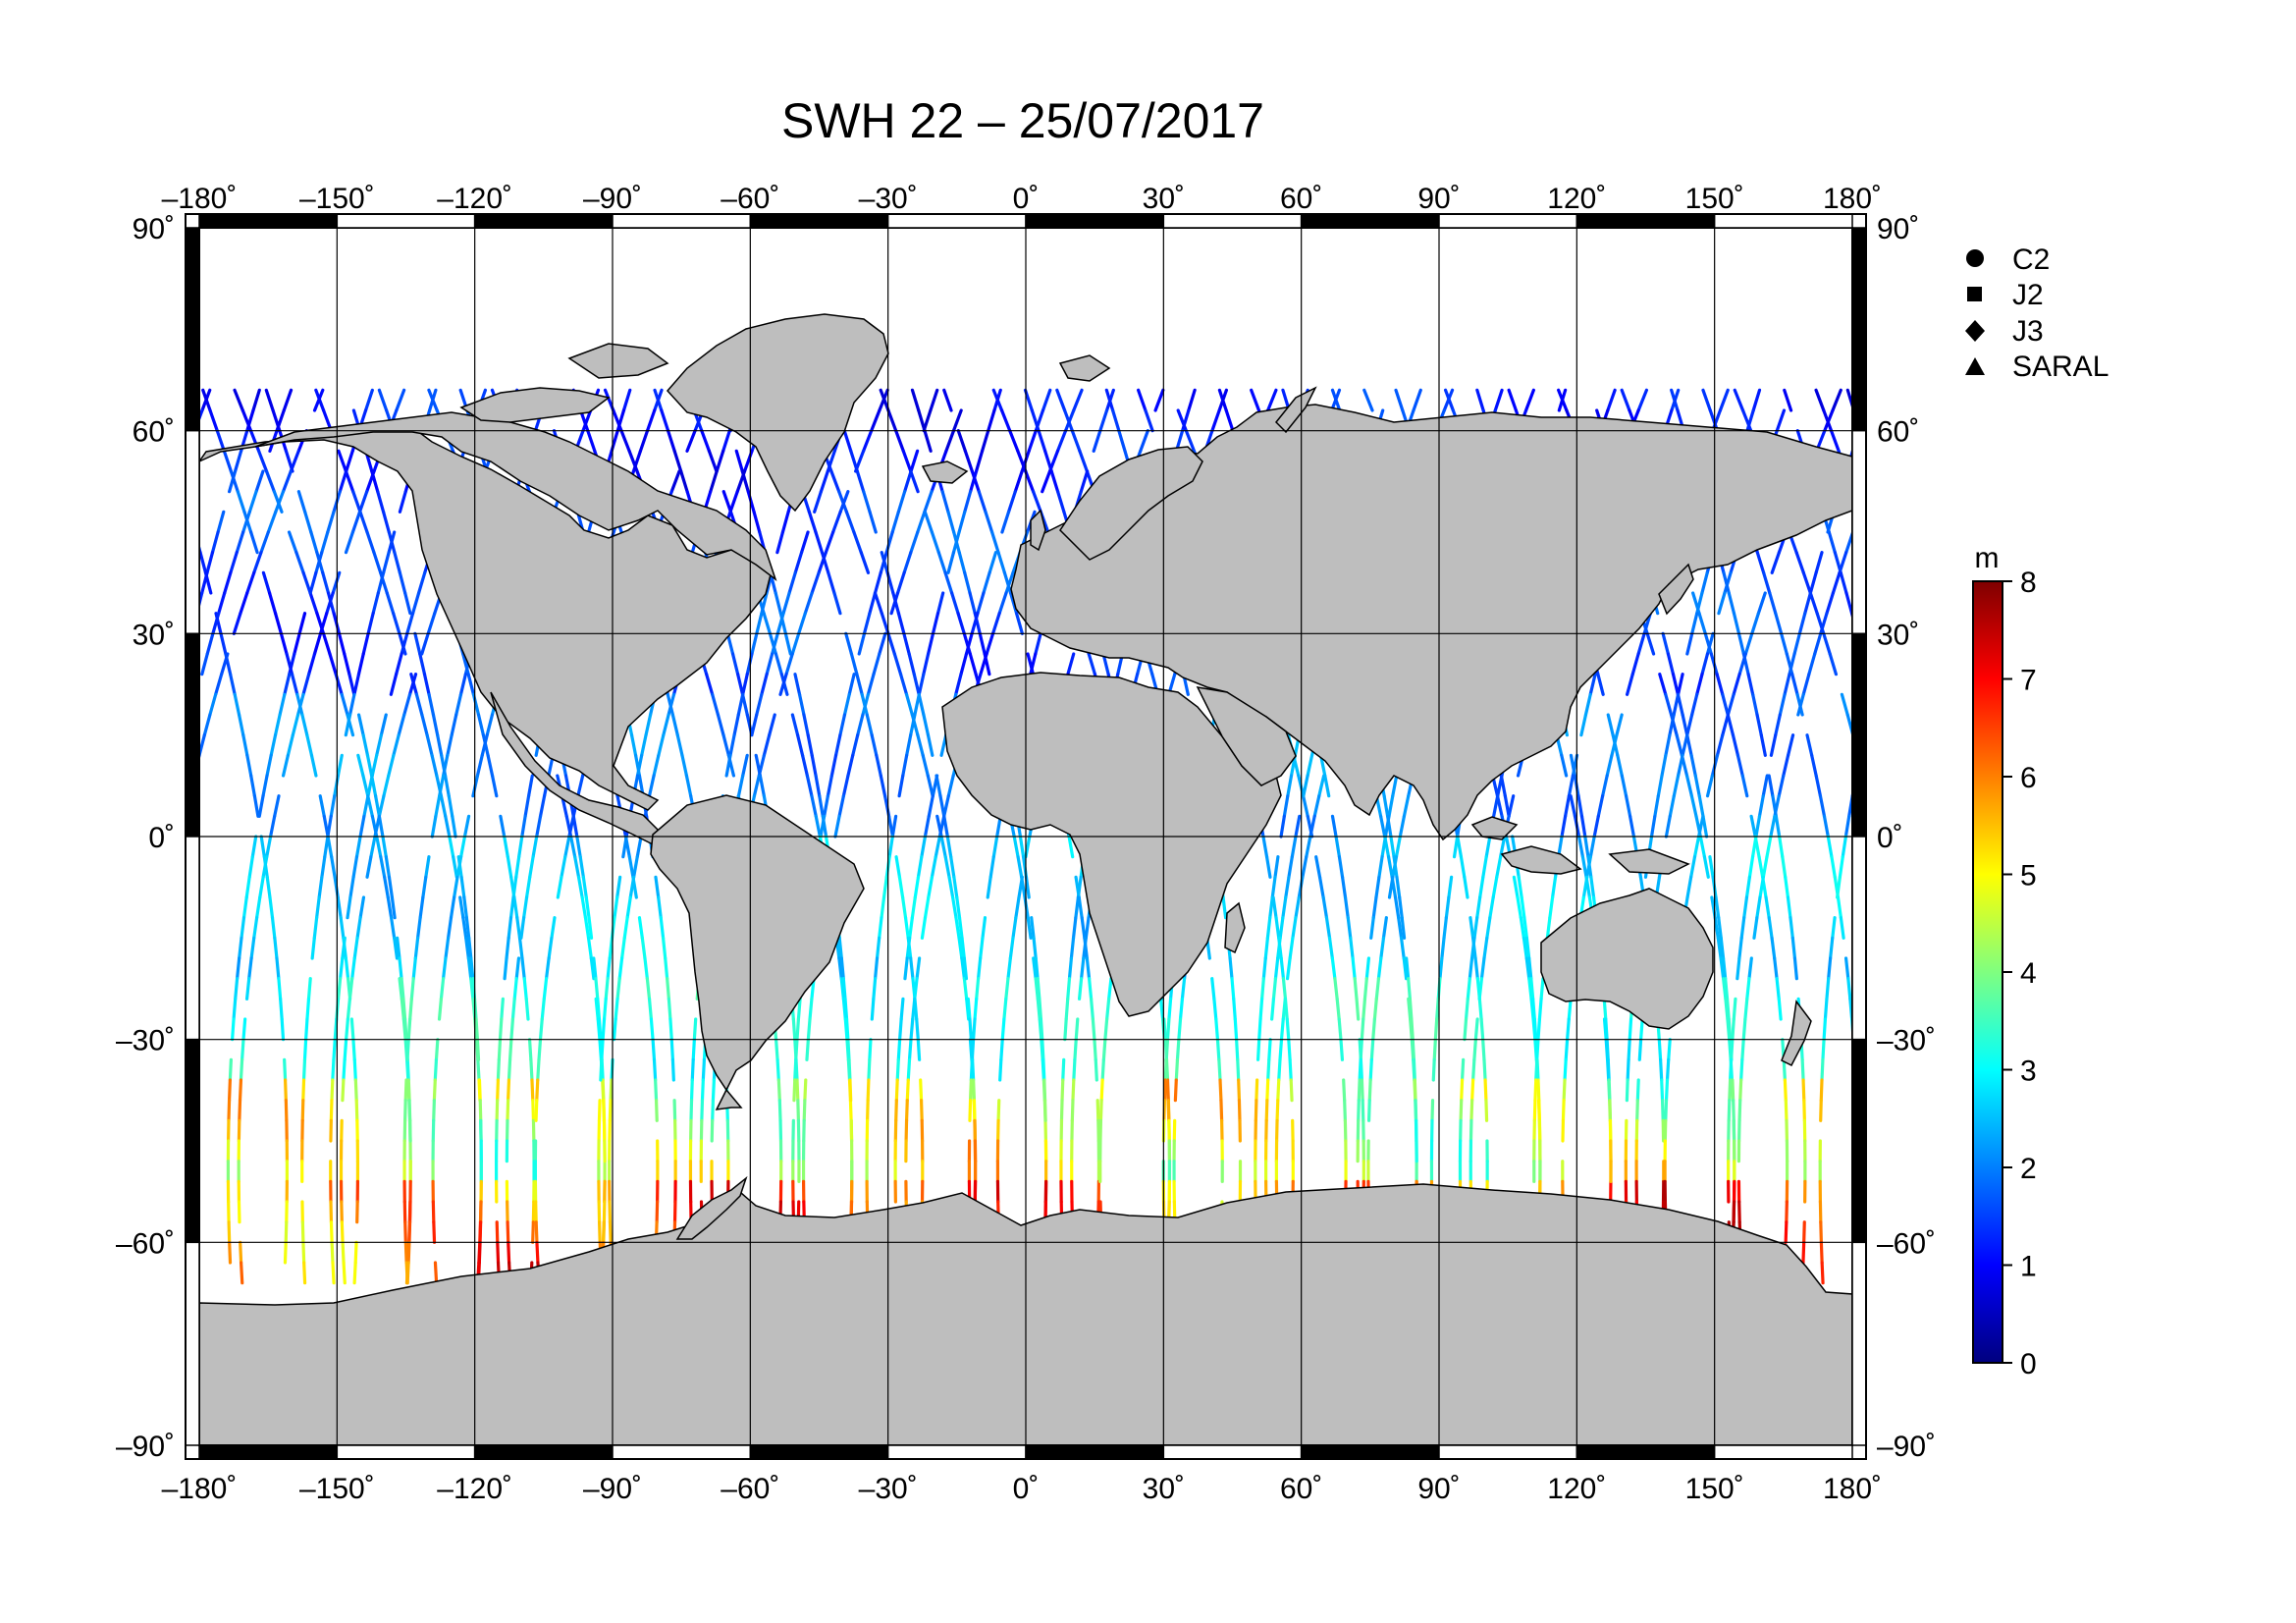 This screenshot has width=2296, height=1623. I want to click on lon-tick-label-bottom: 60˚, so click(1301, 1489).